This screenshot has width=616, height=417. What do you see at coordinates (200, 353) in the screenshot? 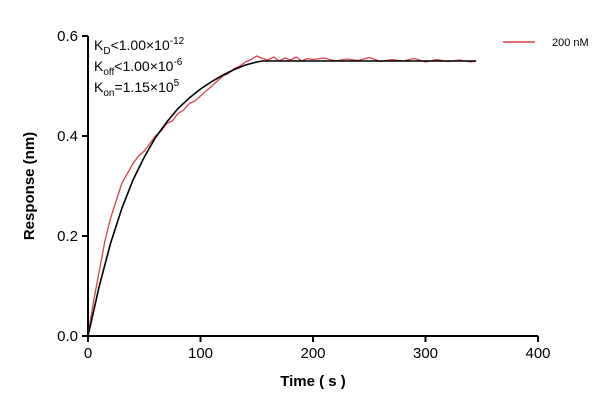
I see `x-tick-label: 100` at bounding box center [200, 353].